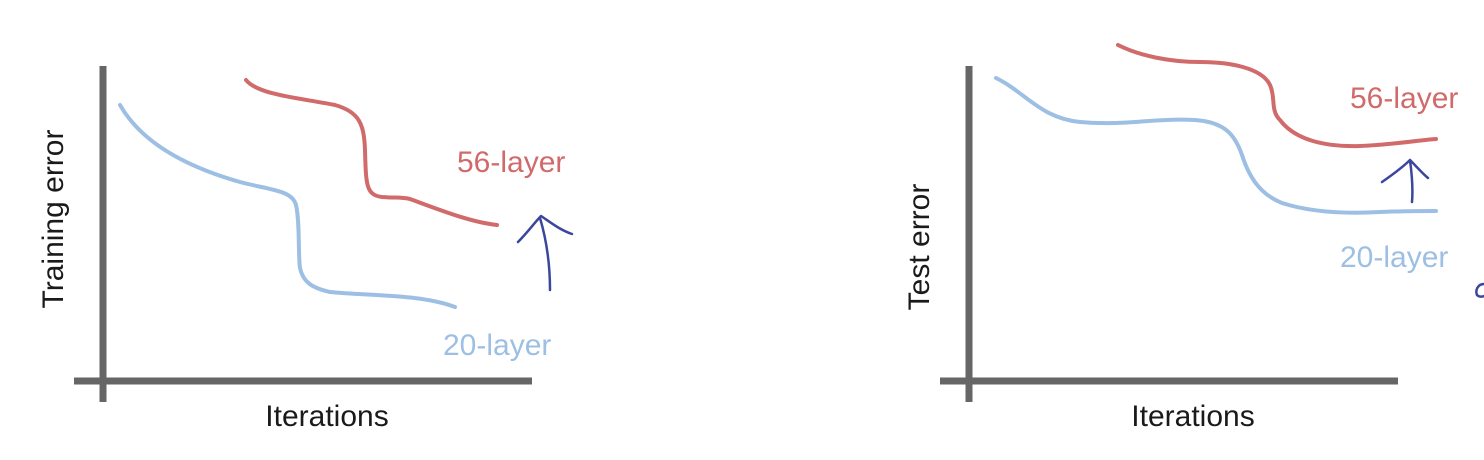  I want to click on training-series-56-layer-label: 56-layer, so click(511, 162).